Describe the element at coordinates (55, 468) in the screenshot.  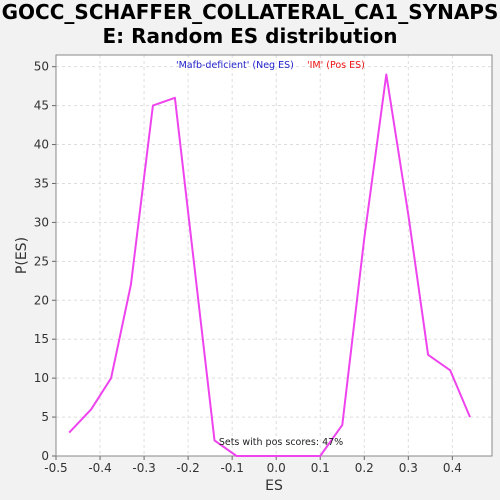
I see `x-tick-label: -0.5` at that location.